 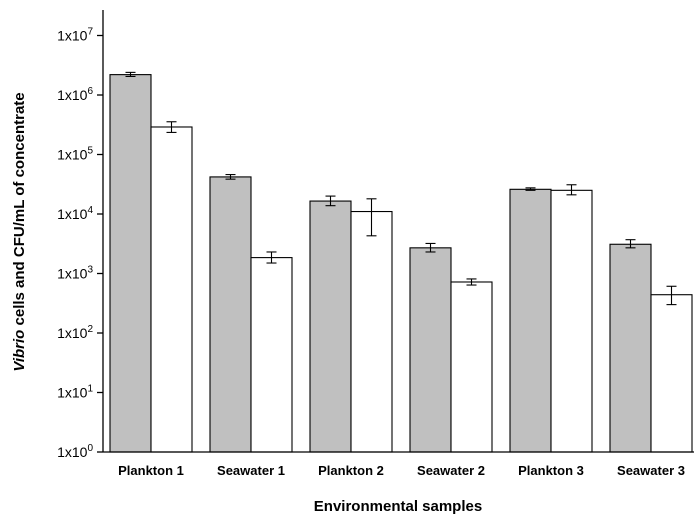 I want to click on x-tick-label: Plankton 3, so click(x=551, y=470).